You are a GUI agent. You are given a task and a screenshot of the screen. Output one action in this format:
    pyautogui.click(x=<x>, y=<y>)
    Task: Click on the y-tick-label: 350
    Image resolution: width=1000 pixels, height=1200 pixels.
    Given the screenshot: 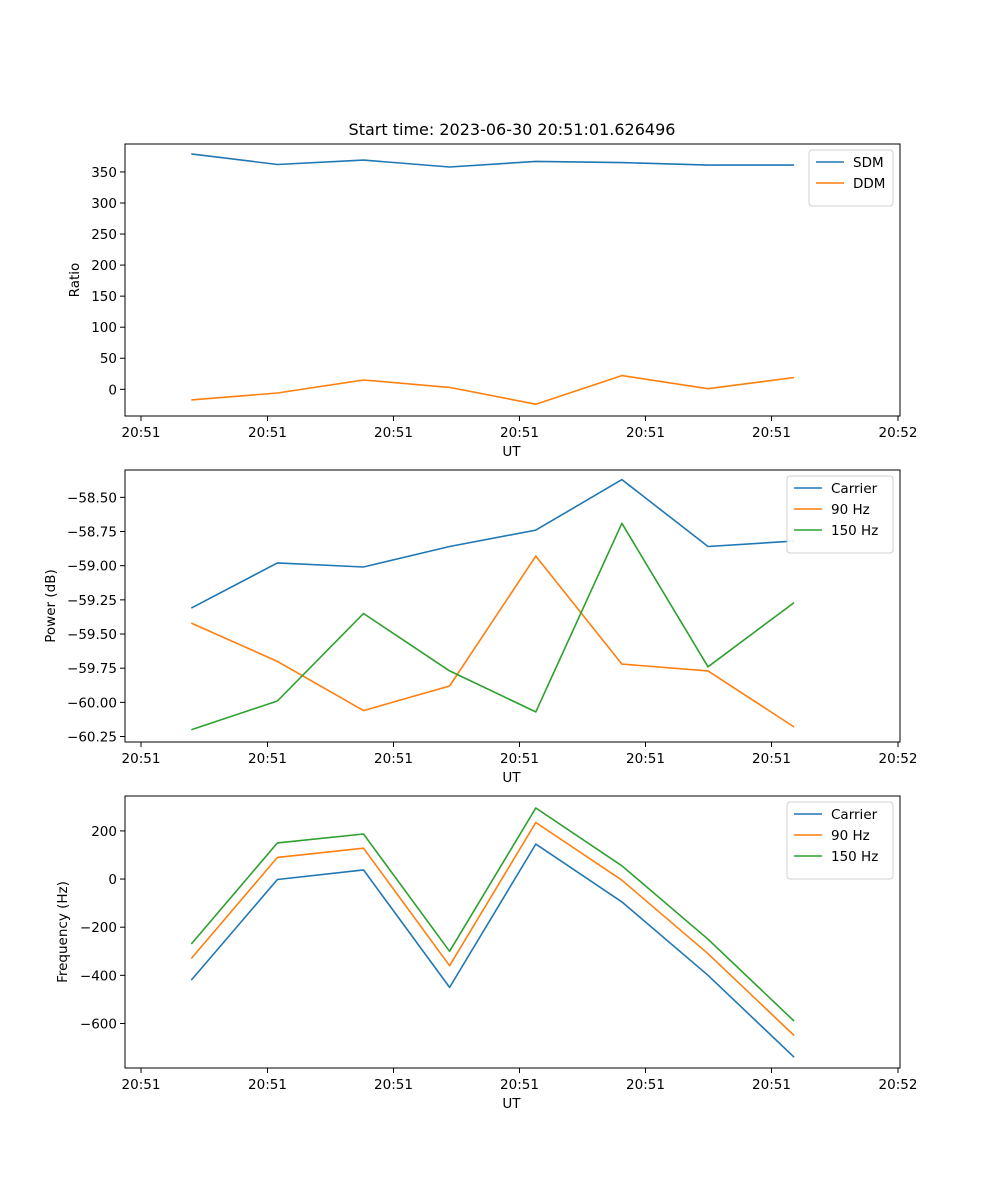 What is the action you would take?
    pyautogui.click(x=104, y=173)
    